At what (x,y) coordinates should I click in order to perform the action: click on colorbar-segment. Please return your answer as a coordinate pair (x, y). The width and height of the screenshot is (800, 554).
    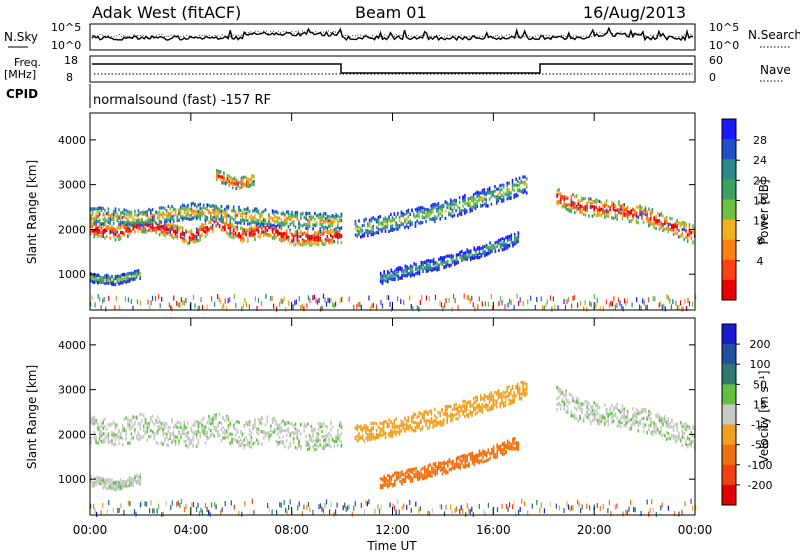
    Looking at the image, I should click on (729, 189).